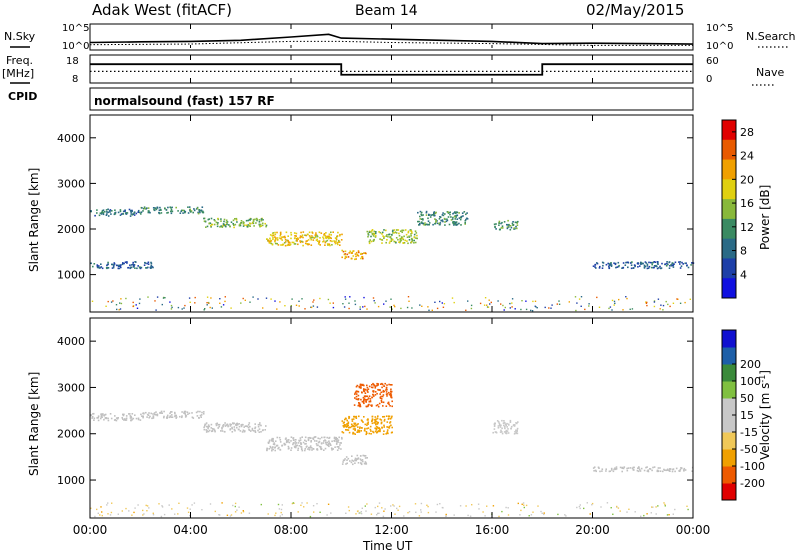 Image resolution: width=800 pixels, height=554 pixels. Describe the element at coordinates (750, 364) in the screenshot. I see `colorbar-tick-label: 200` at that location.